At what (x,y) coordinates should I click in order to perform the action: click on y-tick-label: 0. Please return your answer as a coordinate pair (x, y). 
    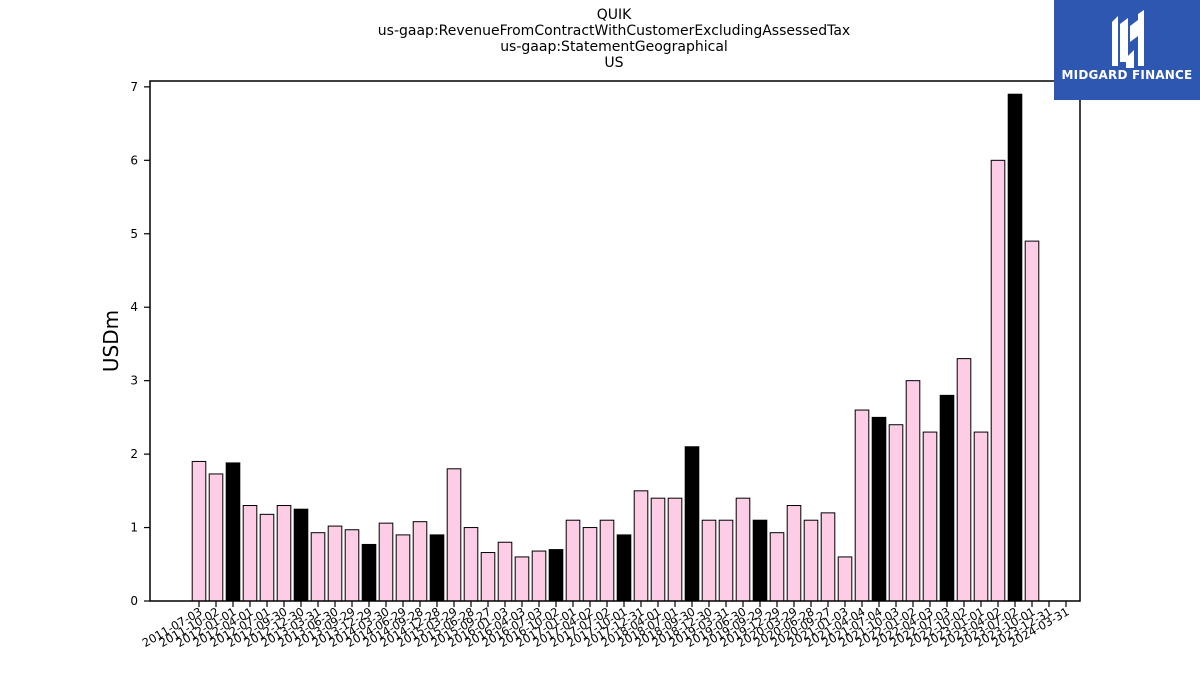
    Looking at the image, I should click on (134, 601).